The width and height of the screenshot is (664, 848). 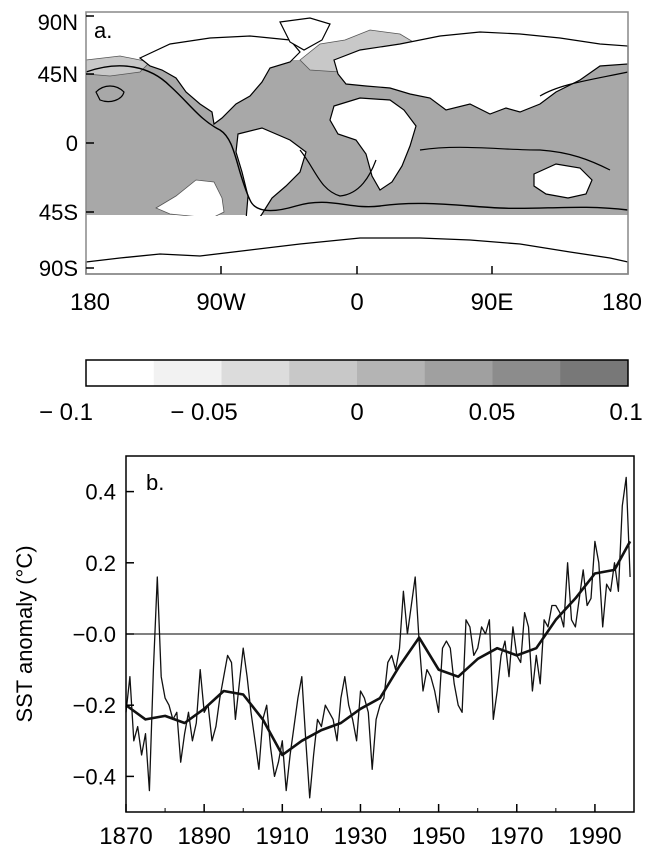 I want to click on lon-tick-label: 0, so click(x=356, y=302).